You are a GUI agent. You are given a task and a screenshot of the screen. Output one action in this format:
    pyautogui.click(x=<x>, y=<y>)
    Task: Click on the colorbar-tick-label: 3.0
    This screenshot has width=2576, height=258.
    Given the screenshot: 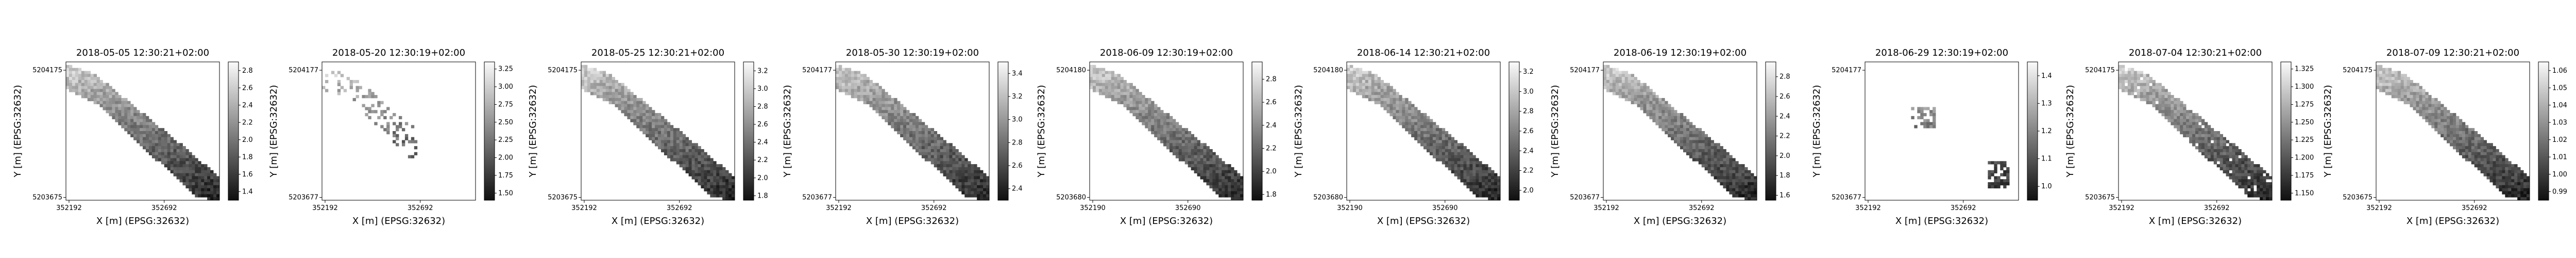 What is the action you would take?
    pyautogui.click(x=762, y=89)
    